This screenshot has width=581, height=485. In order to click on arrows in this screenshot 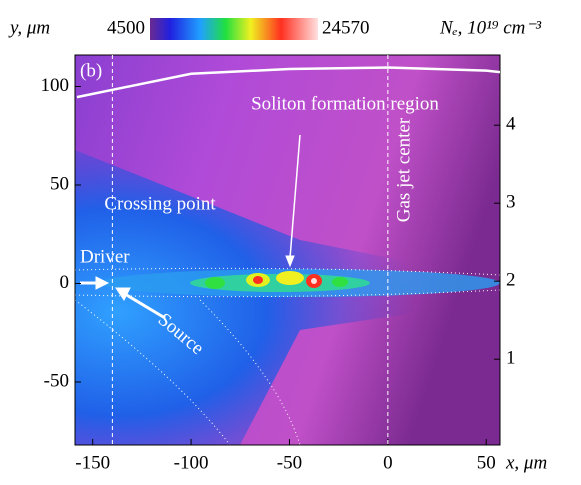, I will do `click(190, 227)`.